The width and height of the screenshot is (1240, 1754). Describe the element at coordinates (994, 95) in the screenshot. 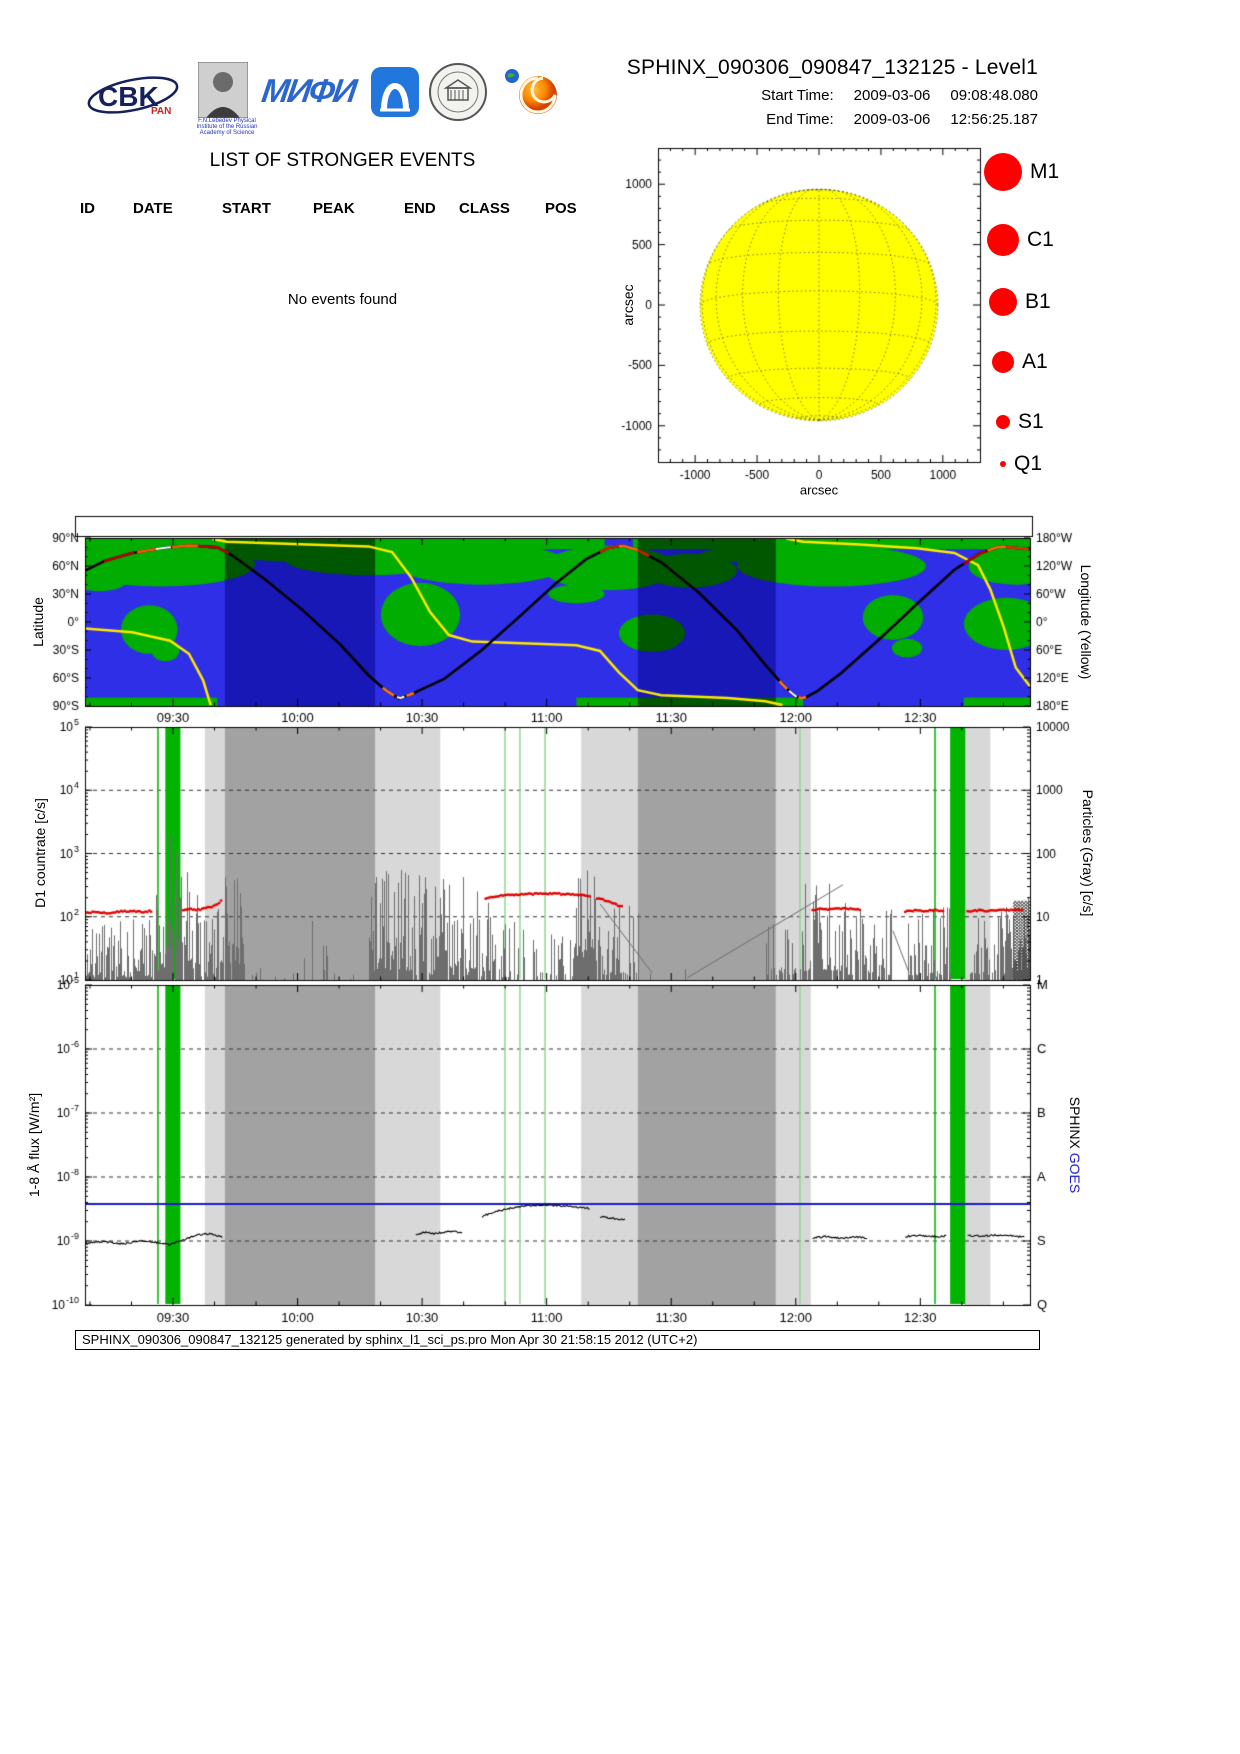

I see `start-time-value: 09:08:48.080` at that location.